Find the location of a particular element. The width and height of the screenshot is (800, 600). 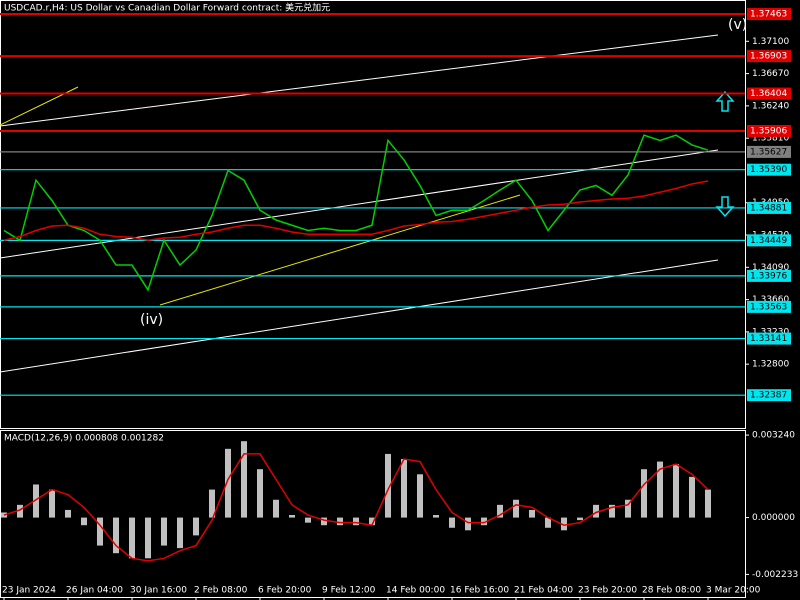

y-tick-label: 1.36670 is located at coordinates (770, 74).